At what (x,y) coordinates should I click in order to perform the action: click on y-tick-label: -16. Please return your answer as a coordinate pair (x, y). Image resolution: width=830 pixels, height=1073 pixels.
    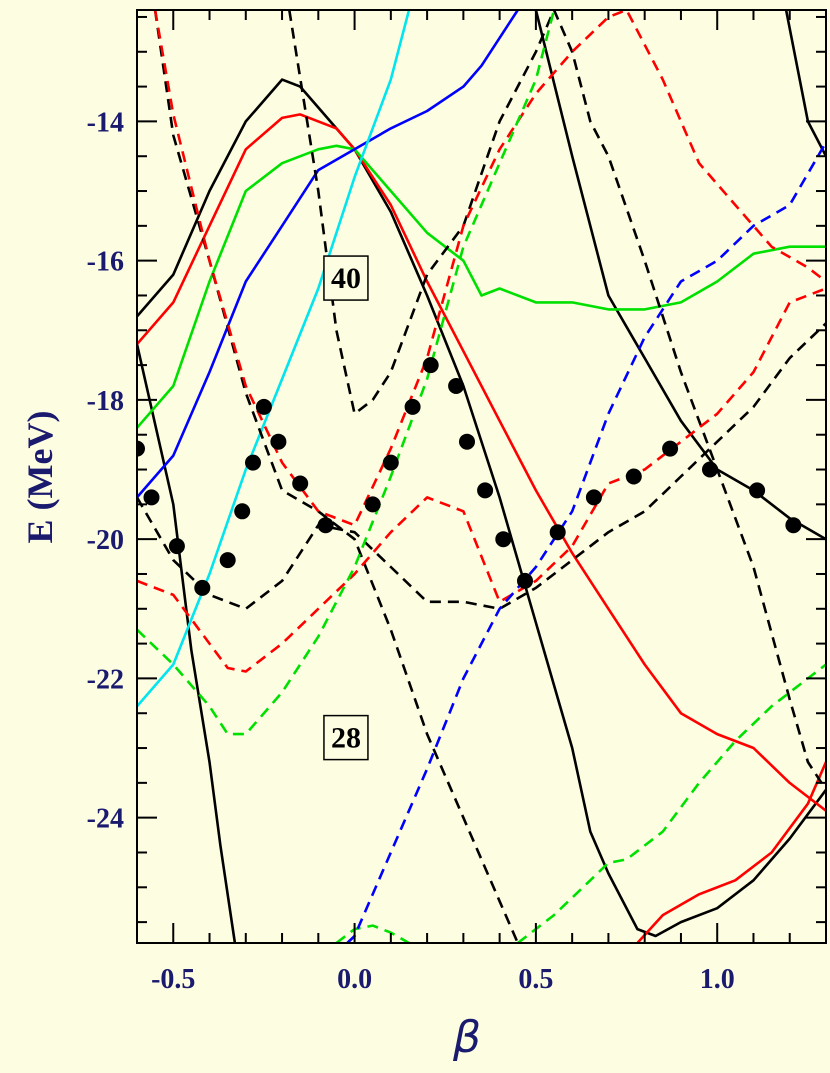
    Looking at the image, I should click on (105, 262).